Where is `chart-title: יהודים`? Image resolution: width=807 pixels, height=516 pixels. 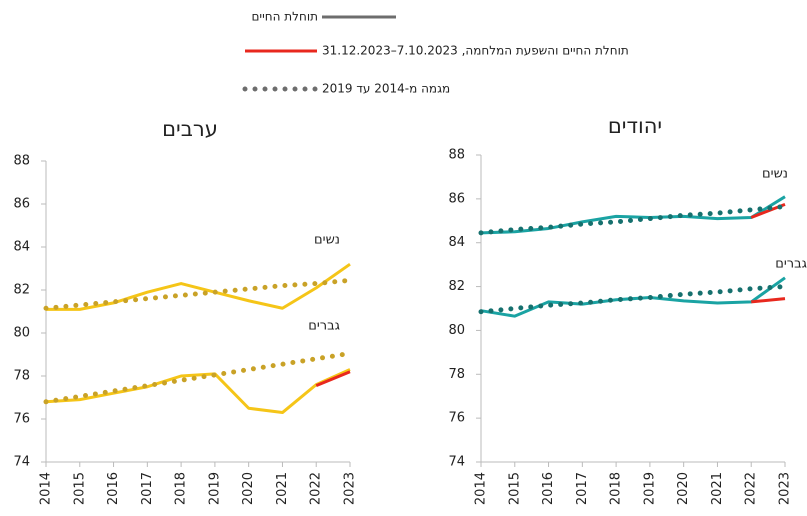
chart-title: יהודים is located at coordinates (635, 126).